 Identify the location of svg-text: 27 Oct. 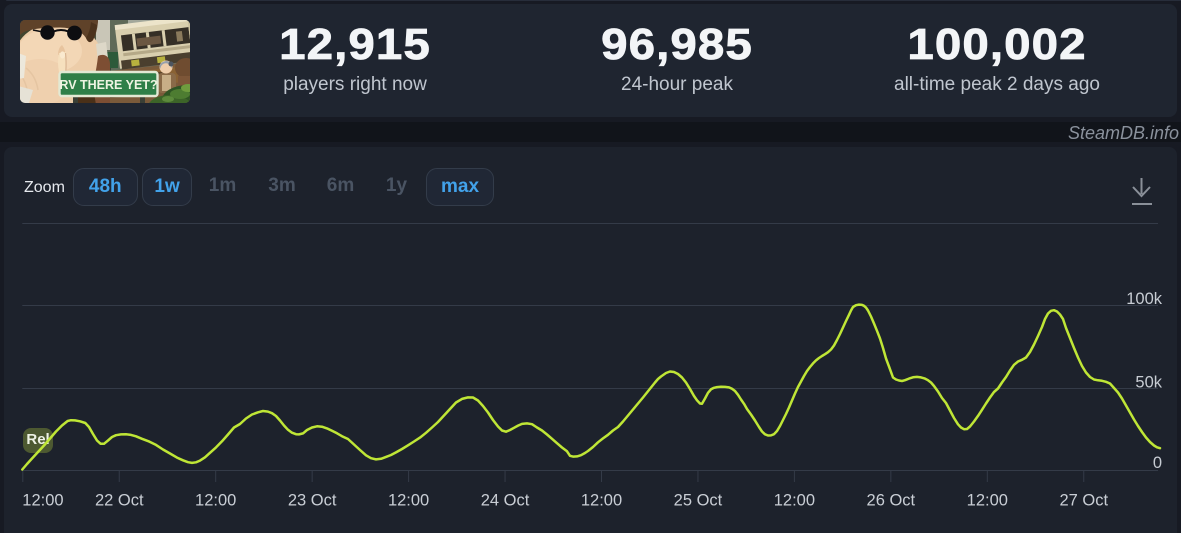
(1083, 501).